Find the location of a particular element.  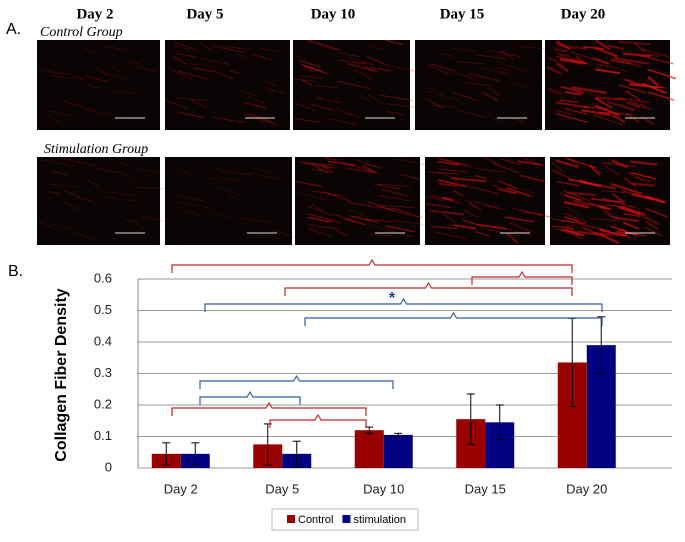

group-label: Control Group is located at coordinates (81, 32).